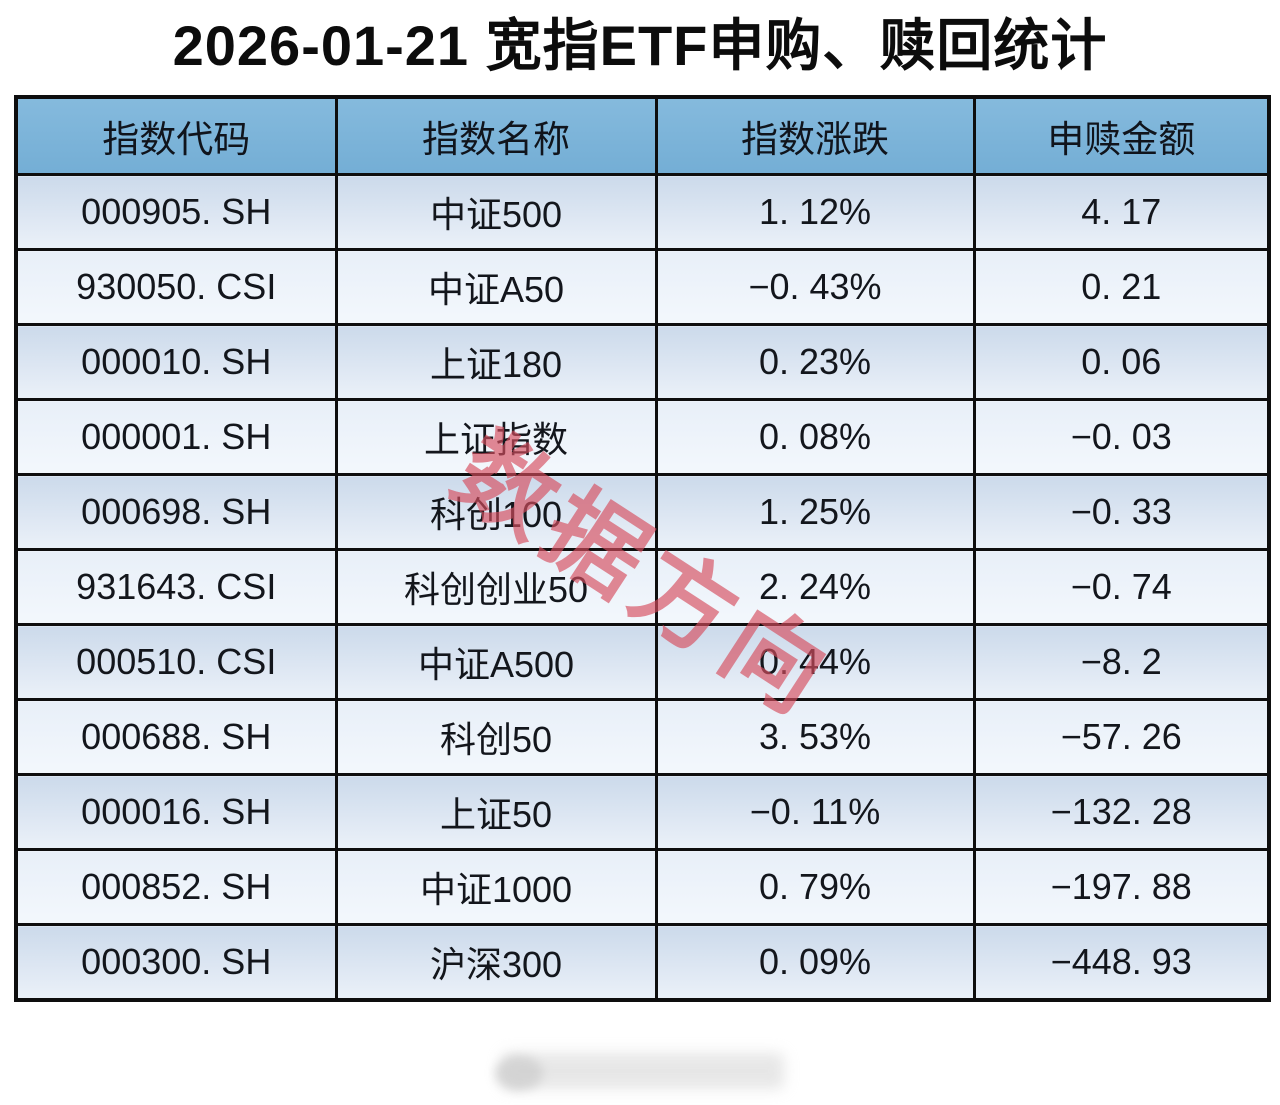  I want to click on cell-change: 2. 24%, so click(815, 587).